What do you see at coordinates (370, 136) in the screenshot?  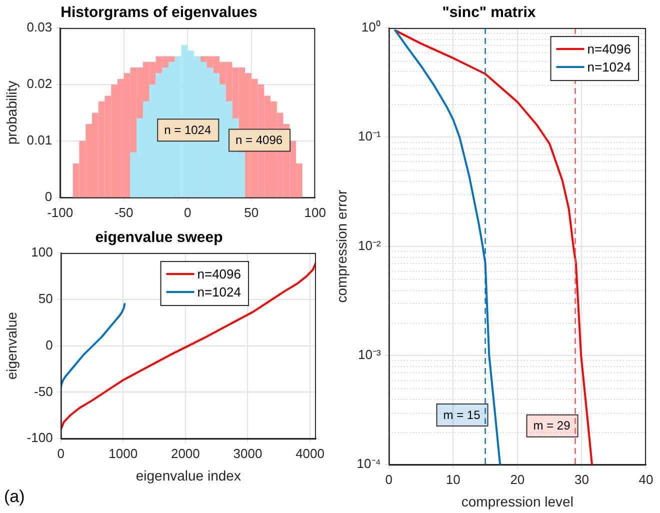 I see `y-tick-label: 10⁻¹` at bounding box center [370, 136].